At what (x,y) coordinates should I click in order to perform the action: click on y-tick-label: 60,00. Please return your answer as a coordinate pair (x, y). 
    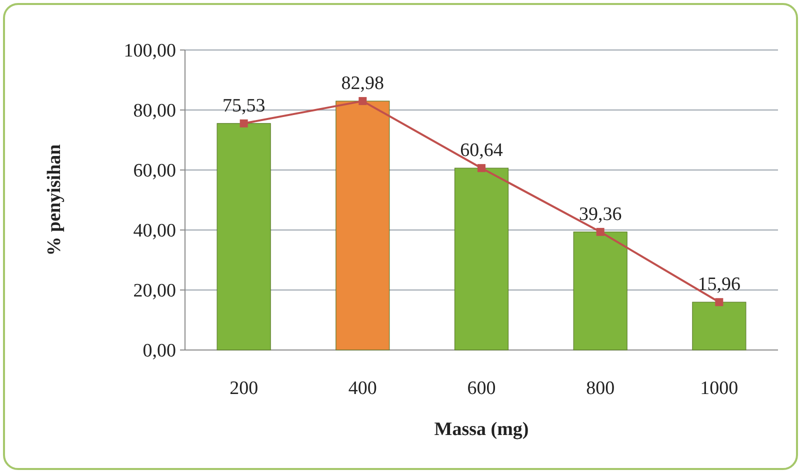
    Looking at the image, I should click on (154, 171).